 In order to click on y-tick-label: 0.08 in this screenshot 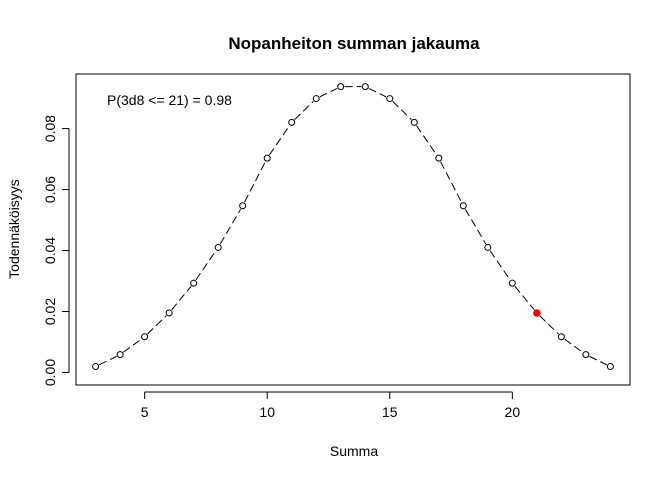, I will do `click(50, 128)`.